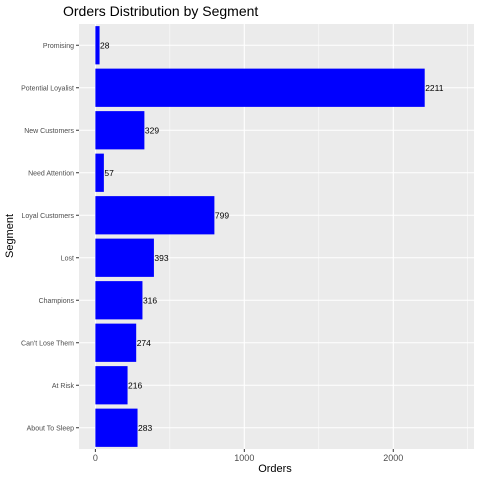 The image size is (480, 480). I want to click on bar-potential-loyalist, so click(260, 87).